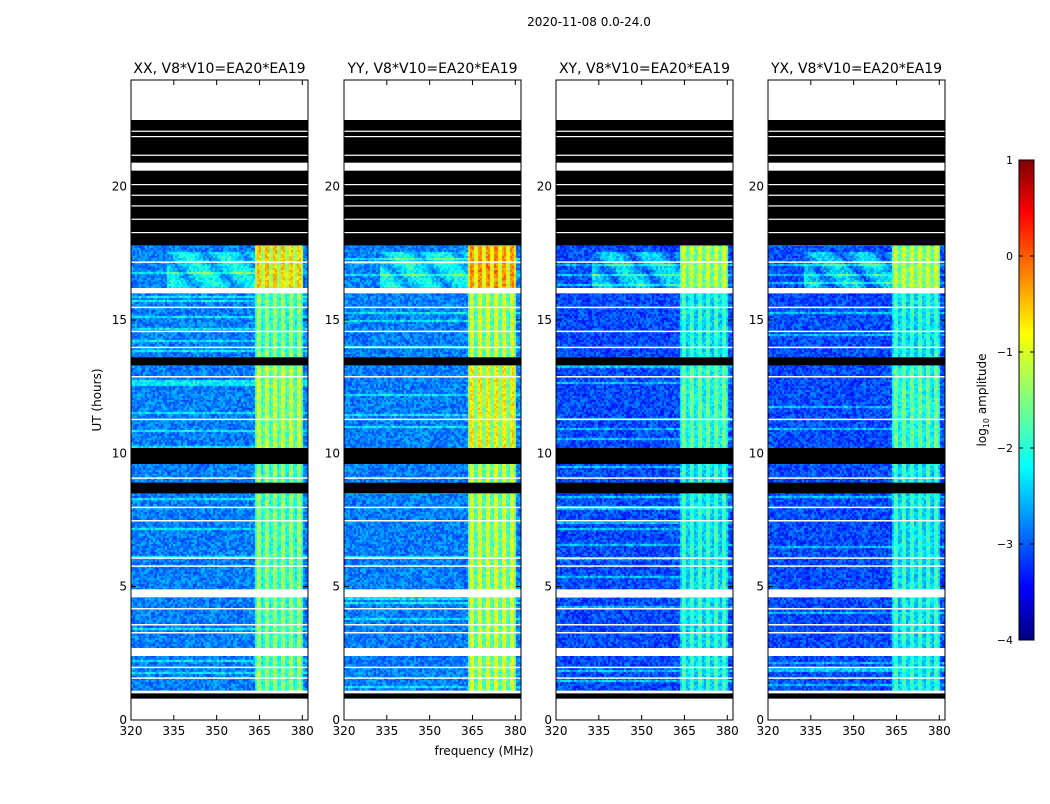 The image size is (1050, 804). I want to click on x-tick-label: 365, so click(472, 731).